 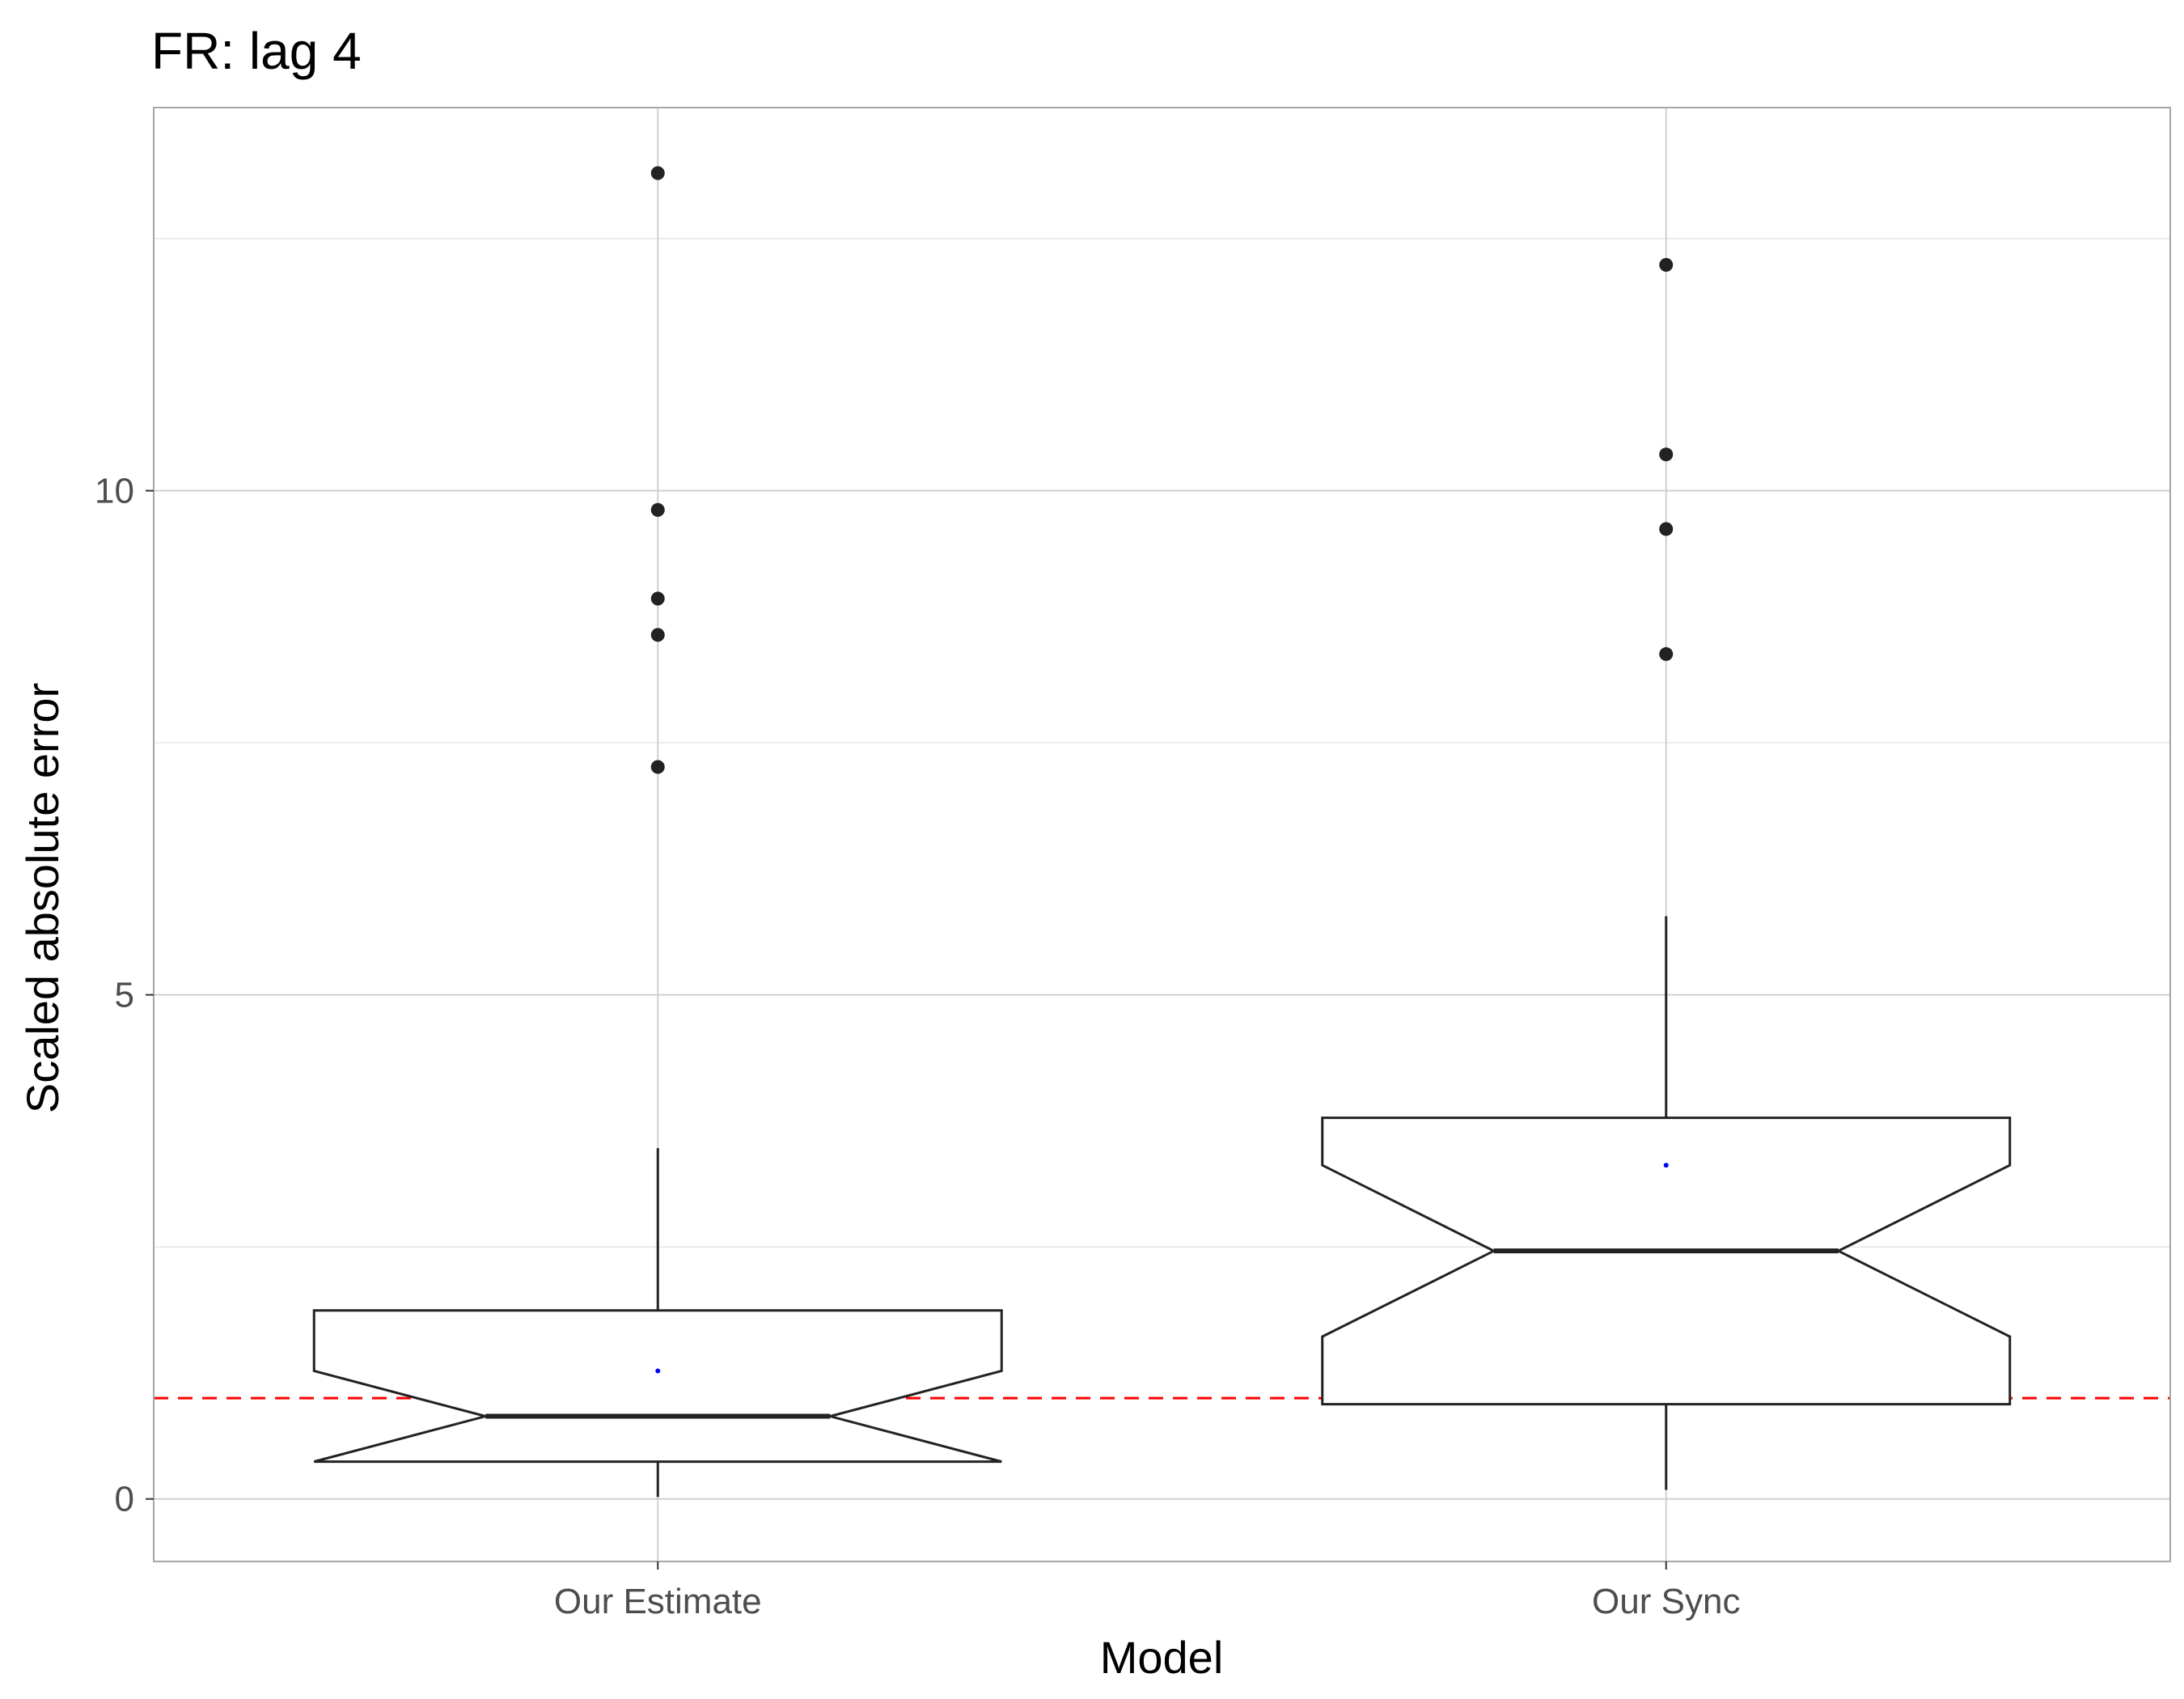 What do you see at coordinates (125, 1499) in the screenshot?
I see `y-tick-label: 0` at bounding box center [125, 1499].